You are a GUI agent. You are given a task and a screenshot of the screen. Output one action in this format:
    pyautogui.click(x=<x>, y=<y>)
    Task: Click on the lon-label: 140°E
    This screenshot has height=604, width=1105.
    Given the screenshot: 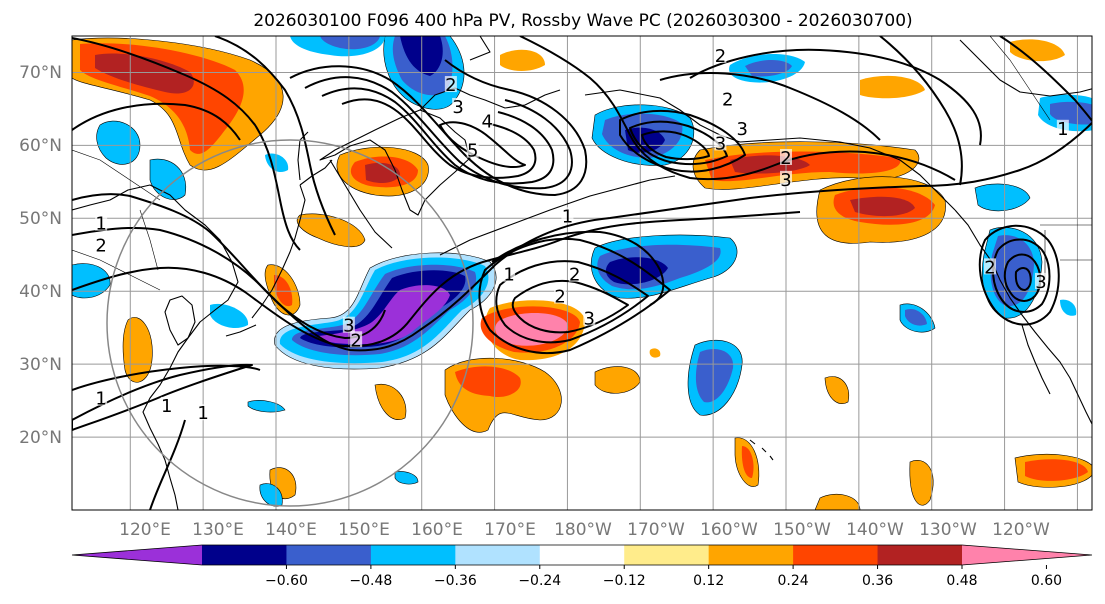 What is the action you would take?
    pyautogui.click(x=291, y=530)
    